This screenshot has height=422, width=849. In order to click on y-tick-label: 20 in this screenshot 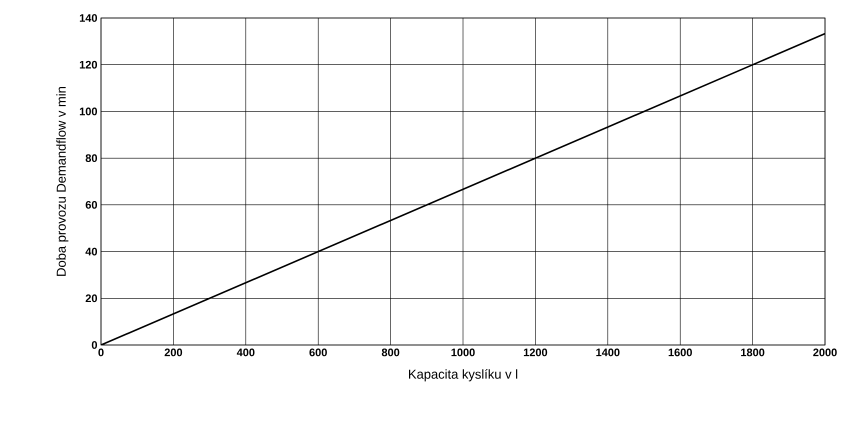, I will do `click(92, 298)`.